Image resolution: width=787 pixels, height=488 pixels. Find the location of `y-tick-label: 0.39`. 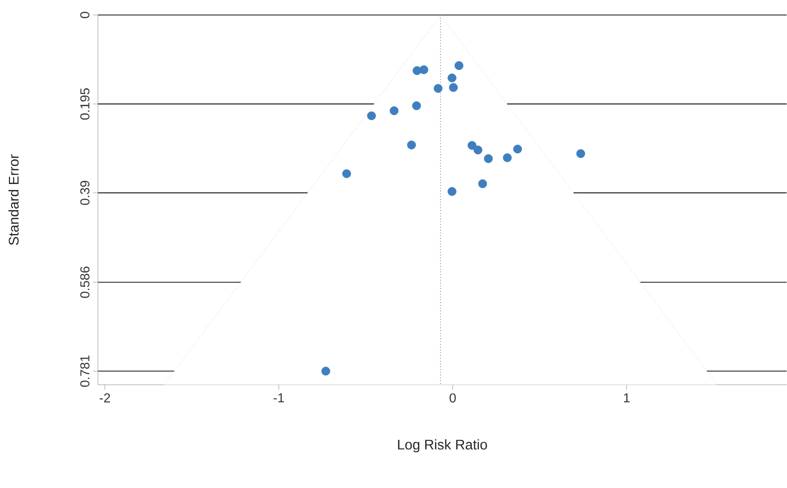

y-tick-label: 0.39 is located at coordinates (85, 193).